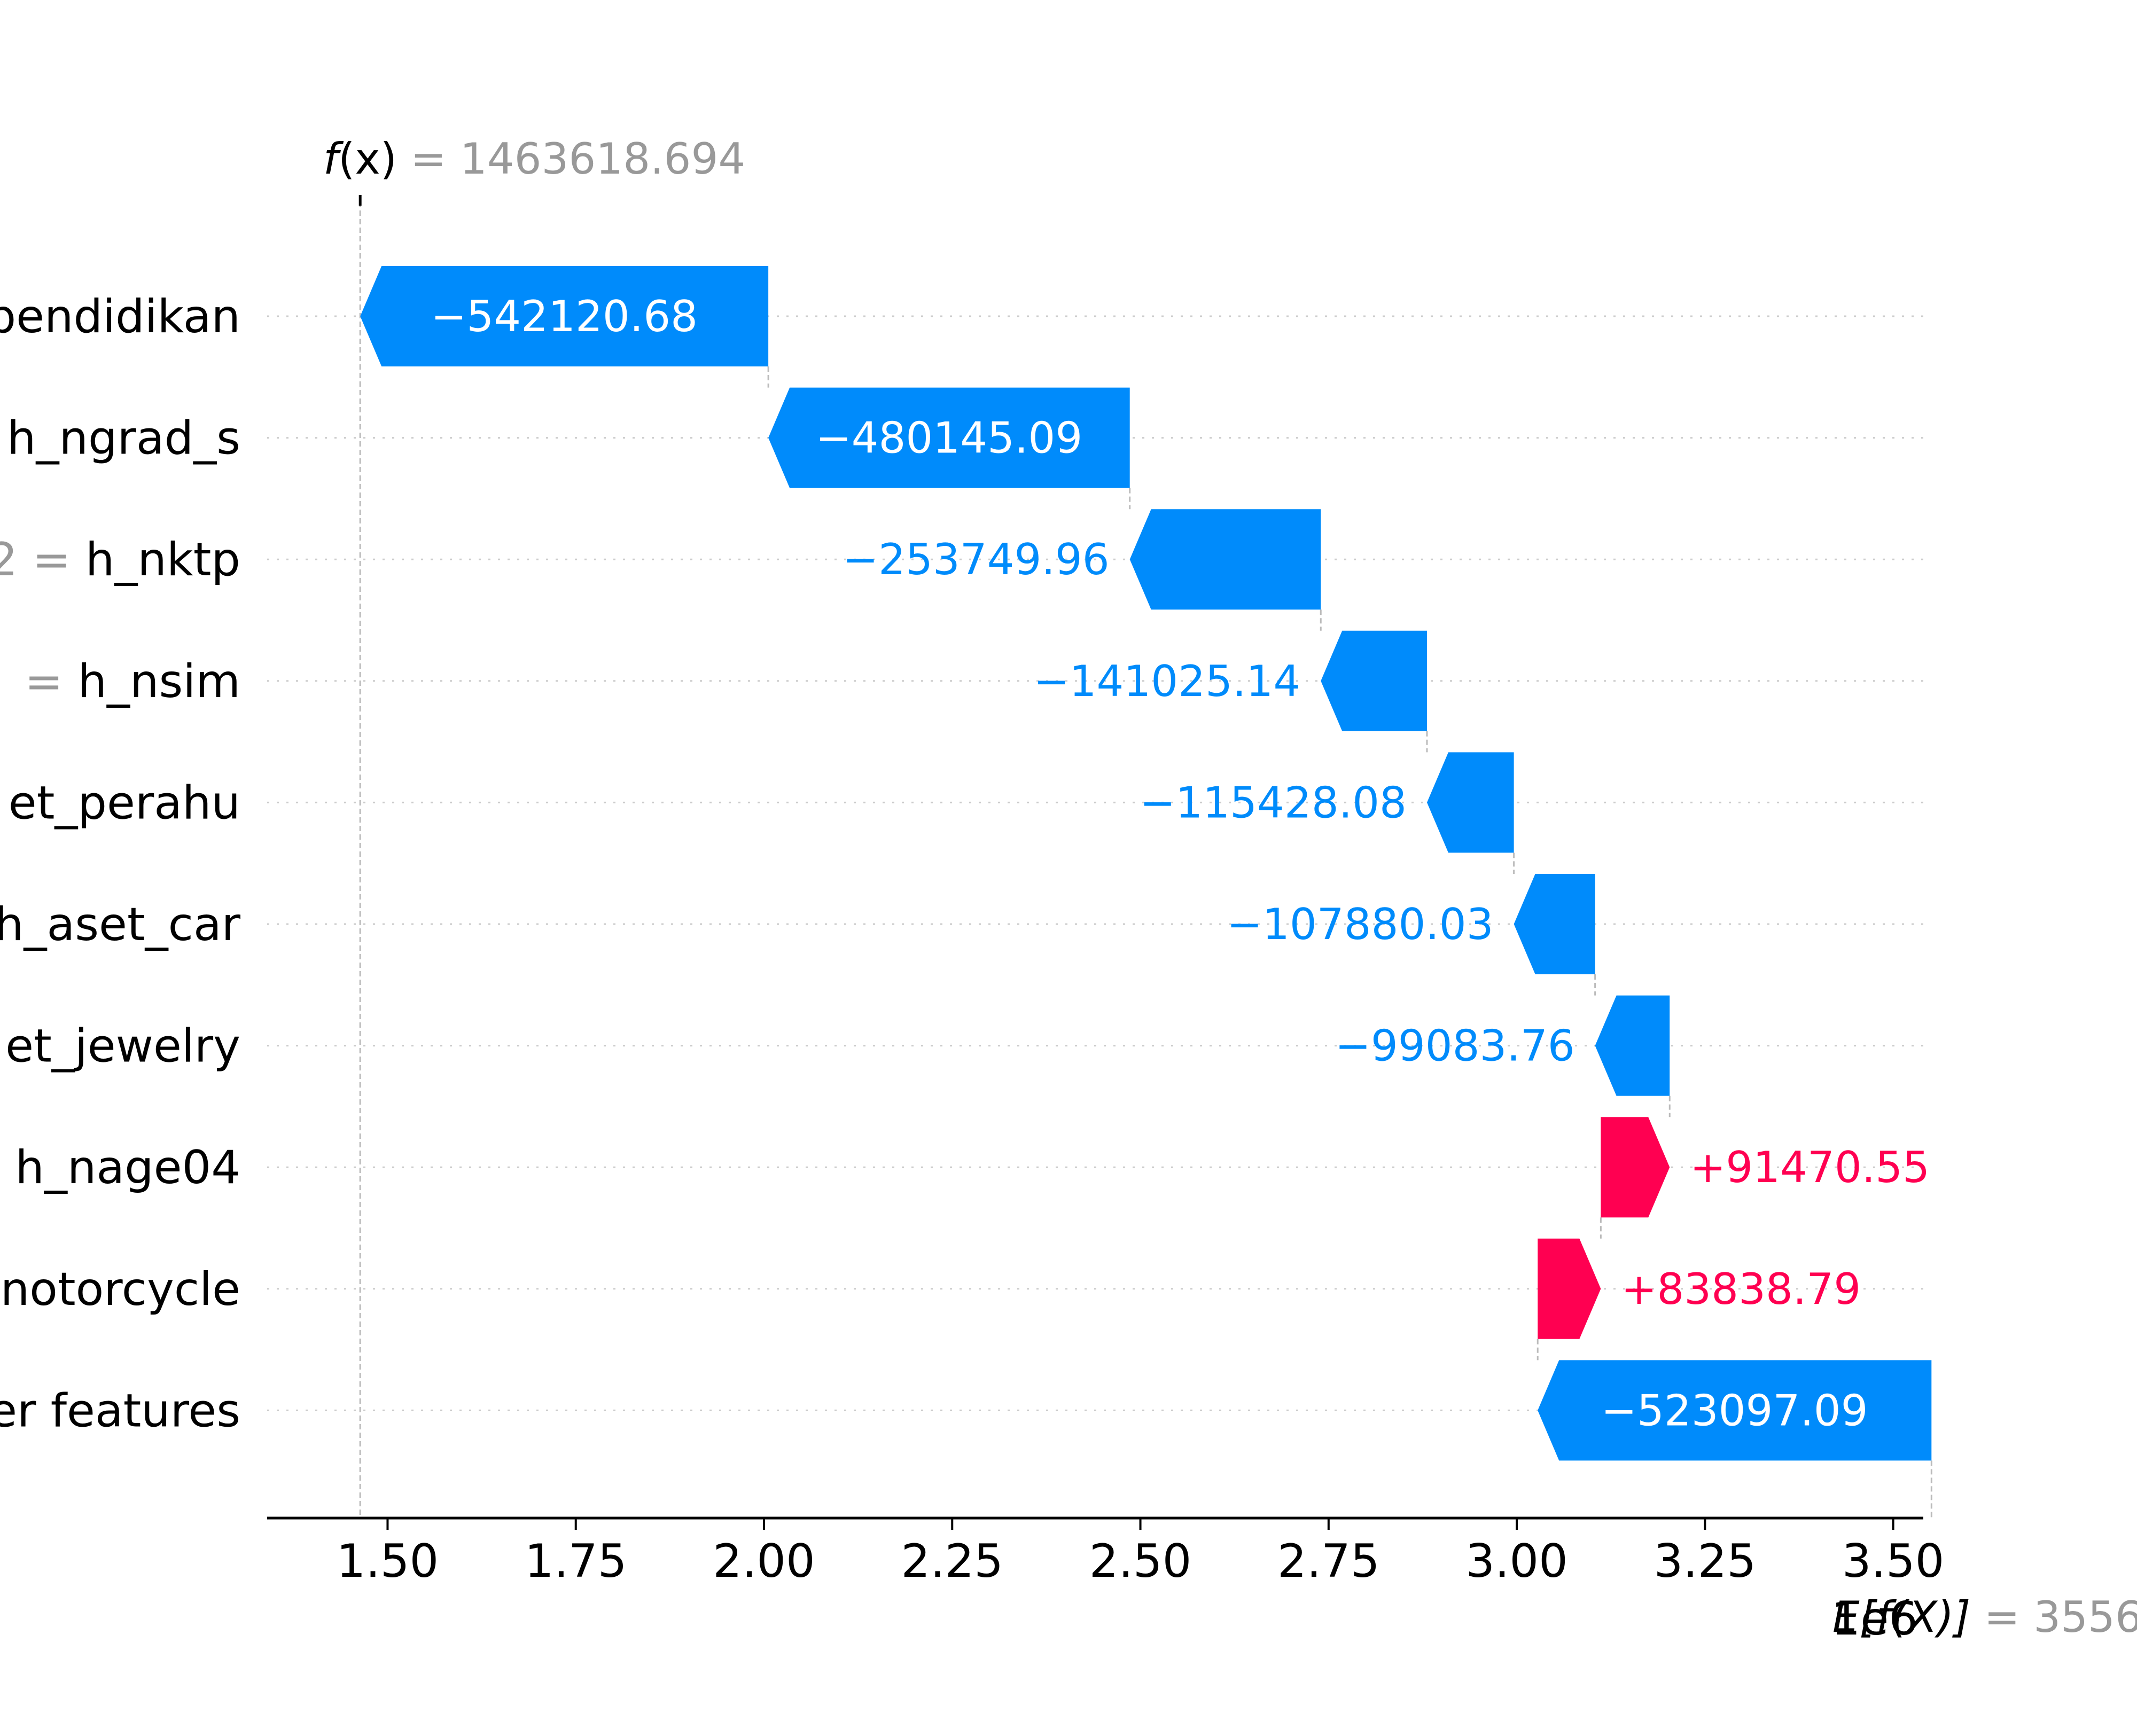  I want to click on feature-name: er features, so click(120, 1411).